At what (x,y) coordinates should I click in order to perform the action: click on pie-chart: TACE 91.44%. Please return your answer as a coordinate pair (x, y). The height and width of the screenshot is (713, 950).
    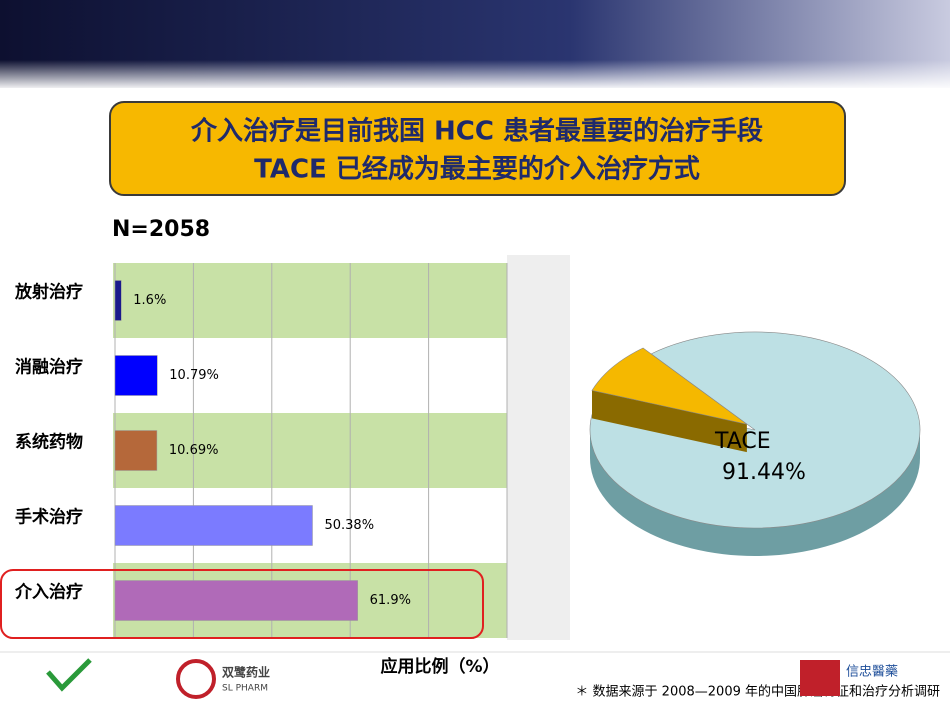
    Looking at the image, I should click on (755, 443).